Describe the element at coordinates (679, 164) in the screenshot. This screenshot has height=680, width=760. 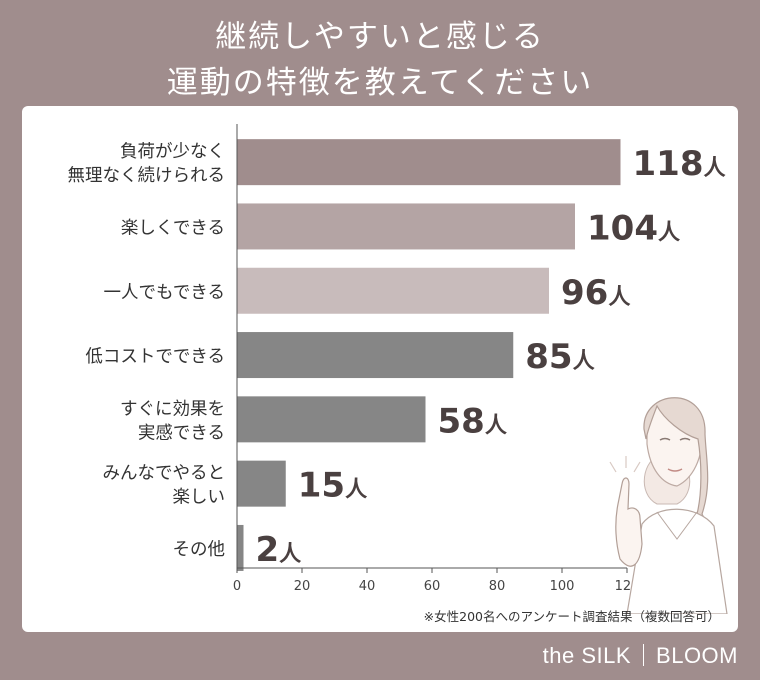
I see `value-label-0: 118人` at that location.